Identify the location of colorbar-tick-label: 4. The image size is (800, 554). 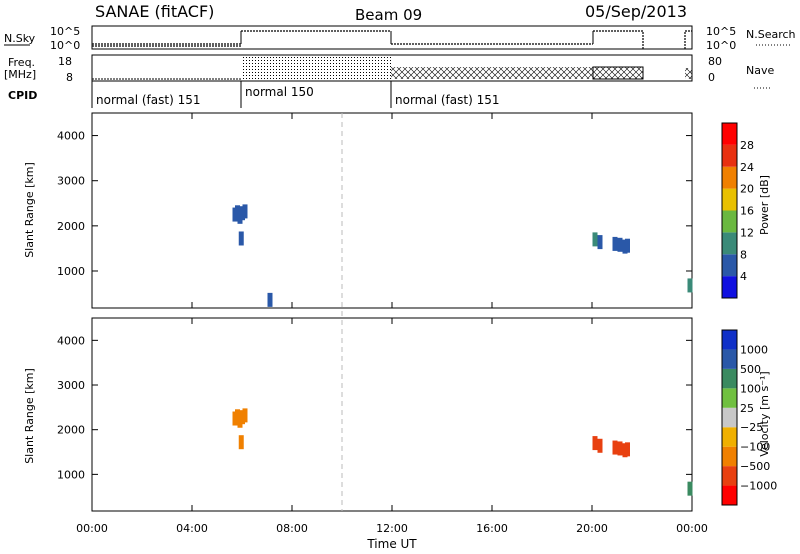
(743, 276).